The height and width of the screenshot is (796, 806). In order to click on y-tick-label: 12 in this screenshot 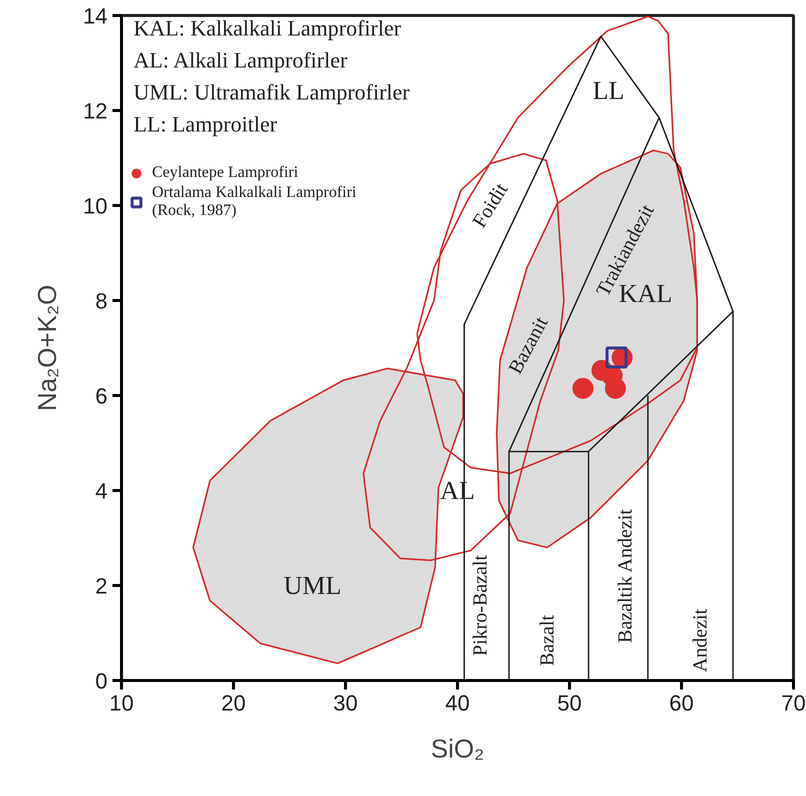, I will do `click(95, 111)`.